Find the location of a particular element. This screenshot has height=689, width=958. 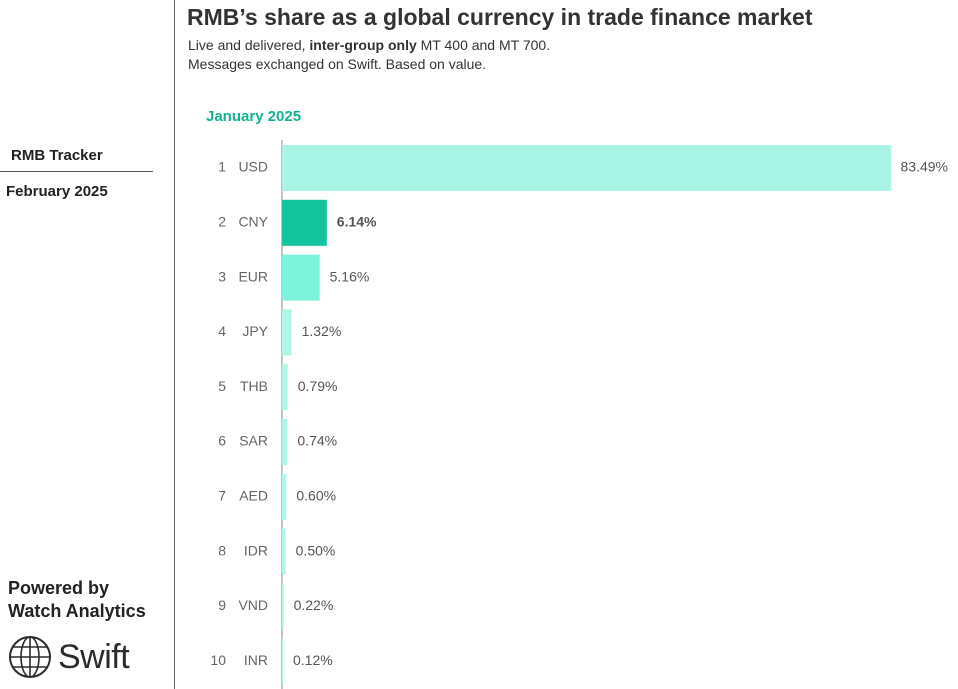

bar-sar is located at coordinates (285, 442).